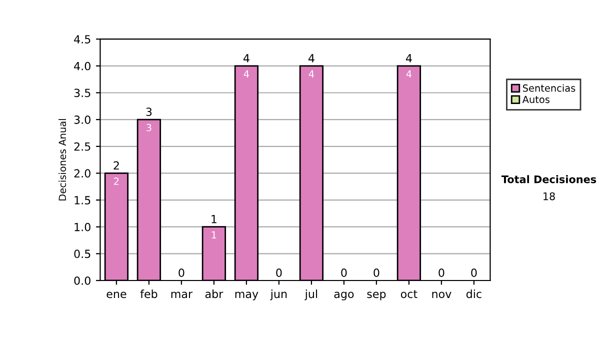  I want to click on y-tick-label: 4.0, so click(82, 66).